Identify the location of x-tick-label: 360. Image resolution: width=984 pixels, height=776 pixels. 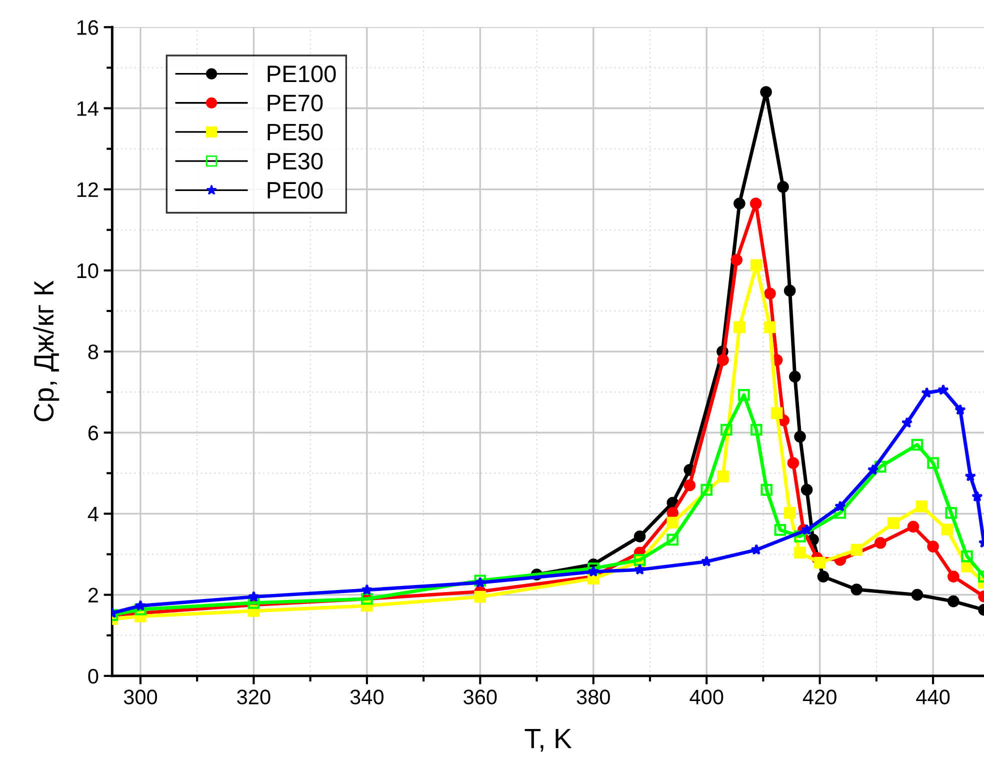
(480, 697).